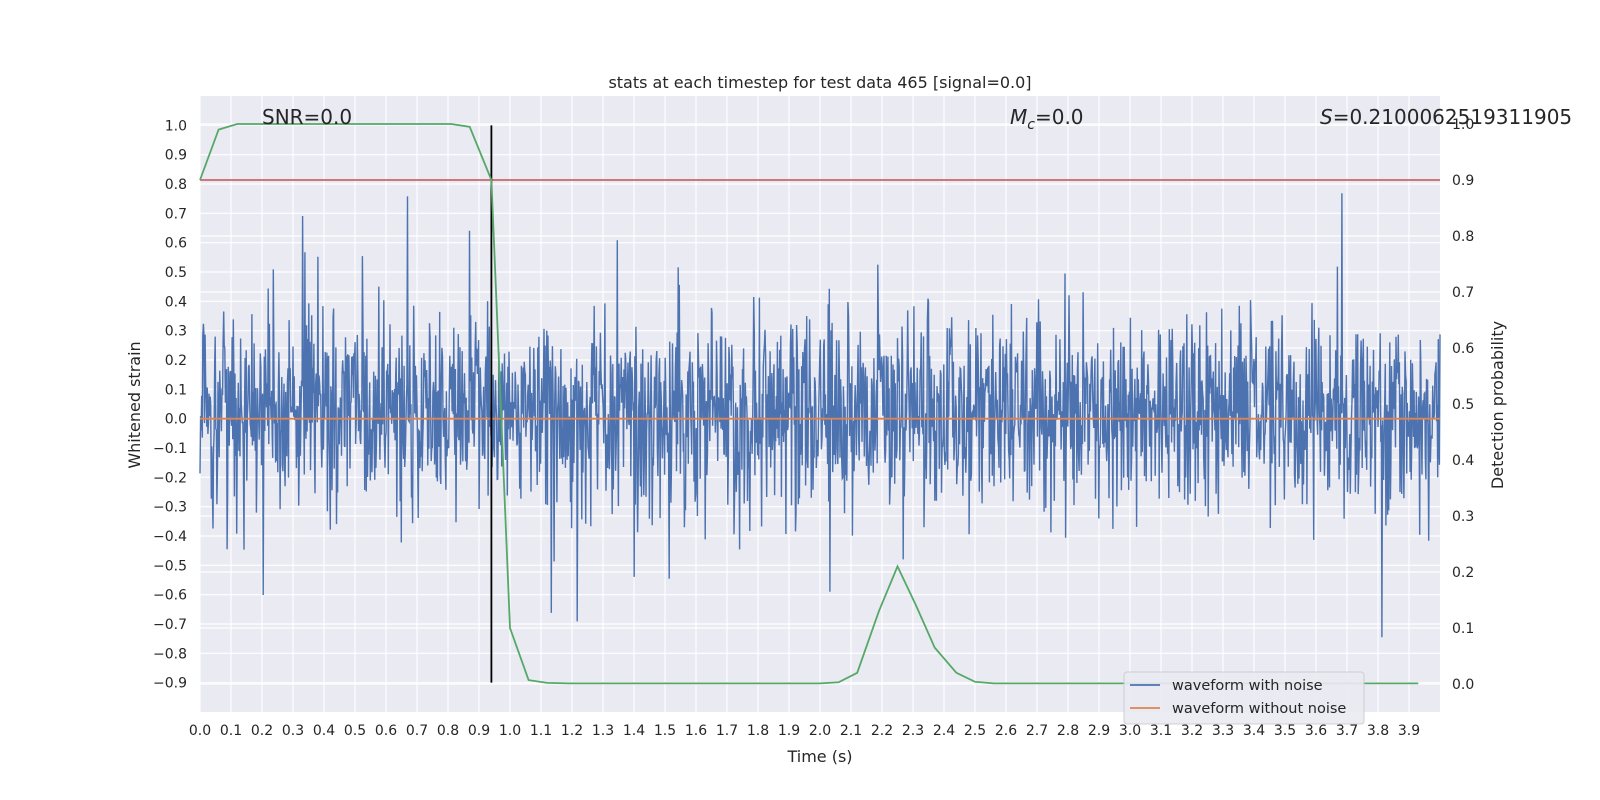  I want to click on x-tick-label: 2.2, so click(882, 731).